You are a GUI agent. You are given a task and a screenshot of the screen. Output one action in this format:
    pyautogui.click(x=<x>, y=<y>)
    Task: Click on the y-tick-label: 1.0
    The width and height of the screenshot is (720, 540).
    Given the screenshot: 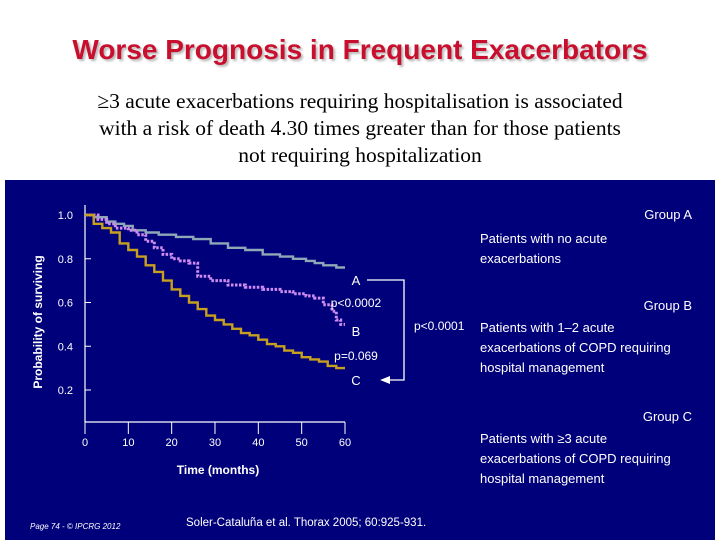 What is the action you would take?
    pyautogui.click(x=65, y=216)
    